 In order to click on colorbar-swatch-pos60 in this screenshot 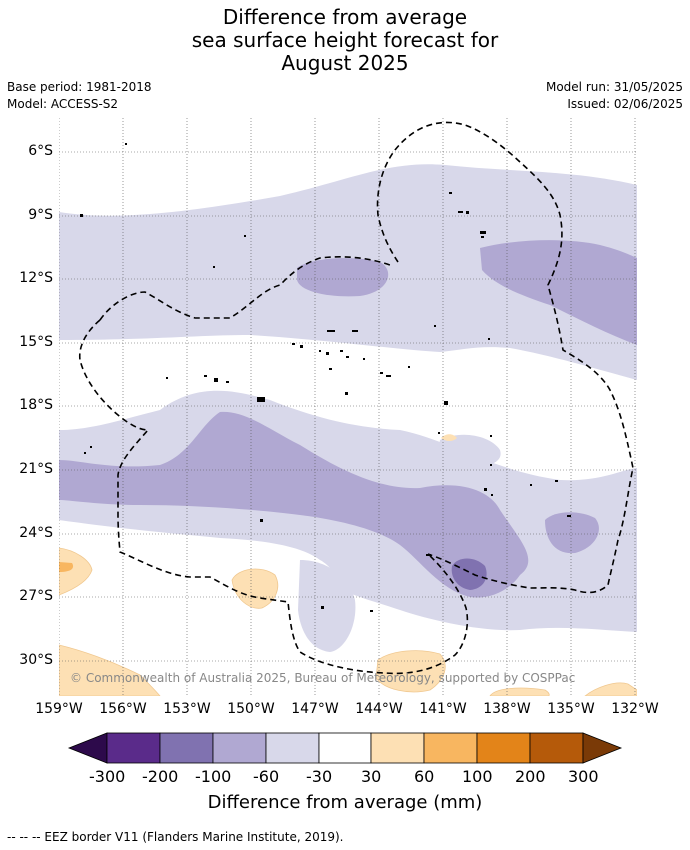, I will do `click(450, 748)`.